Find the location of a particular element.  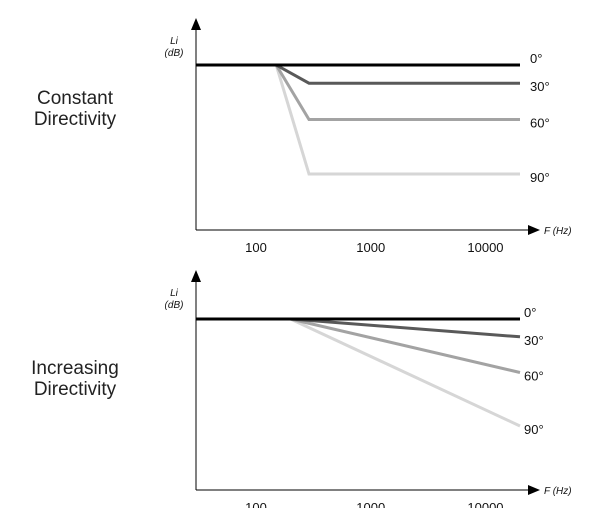

row-label-increasing: Increasing Directivity is located at coordinates (75, 379).